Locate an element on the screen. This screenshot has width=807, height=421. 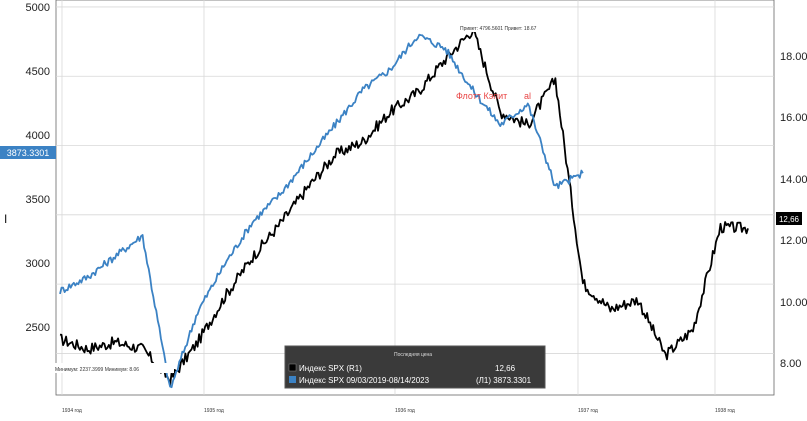
top-annotation-box is located at coordinates (501, 27).